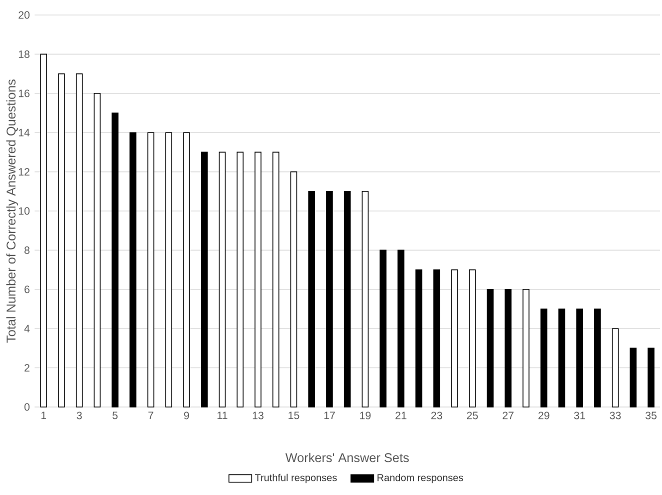 The image size is (662, 495). I want to click on y-tick-label: 12, so click(24, 172).